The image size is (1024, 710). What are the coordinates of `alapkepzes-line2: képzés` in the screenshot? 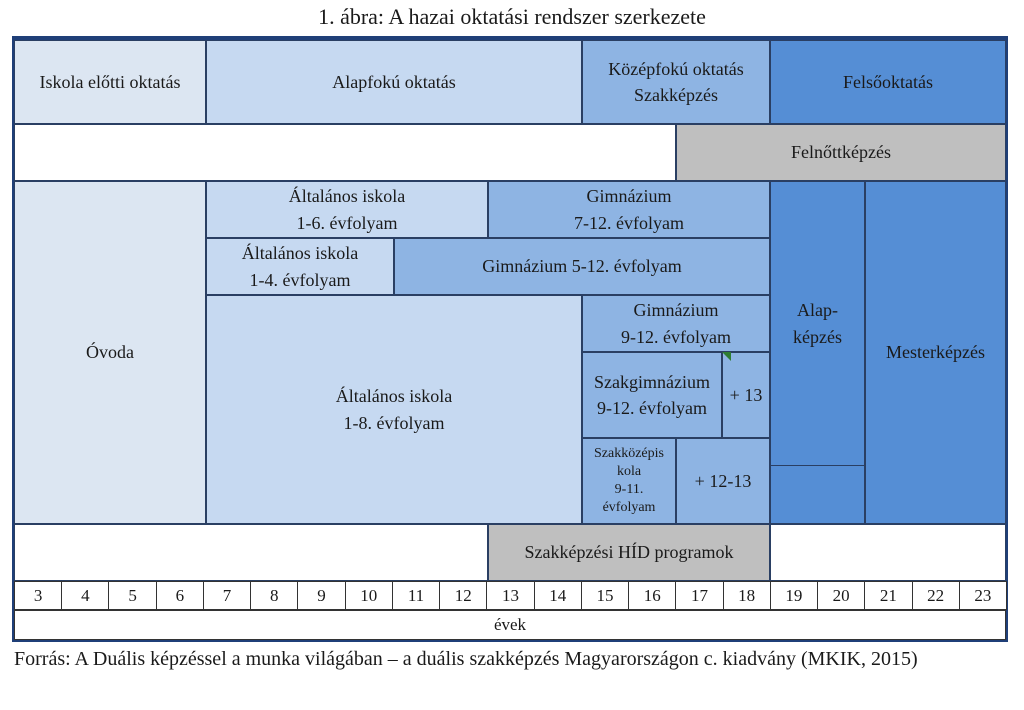 It's located at (817, 336).